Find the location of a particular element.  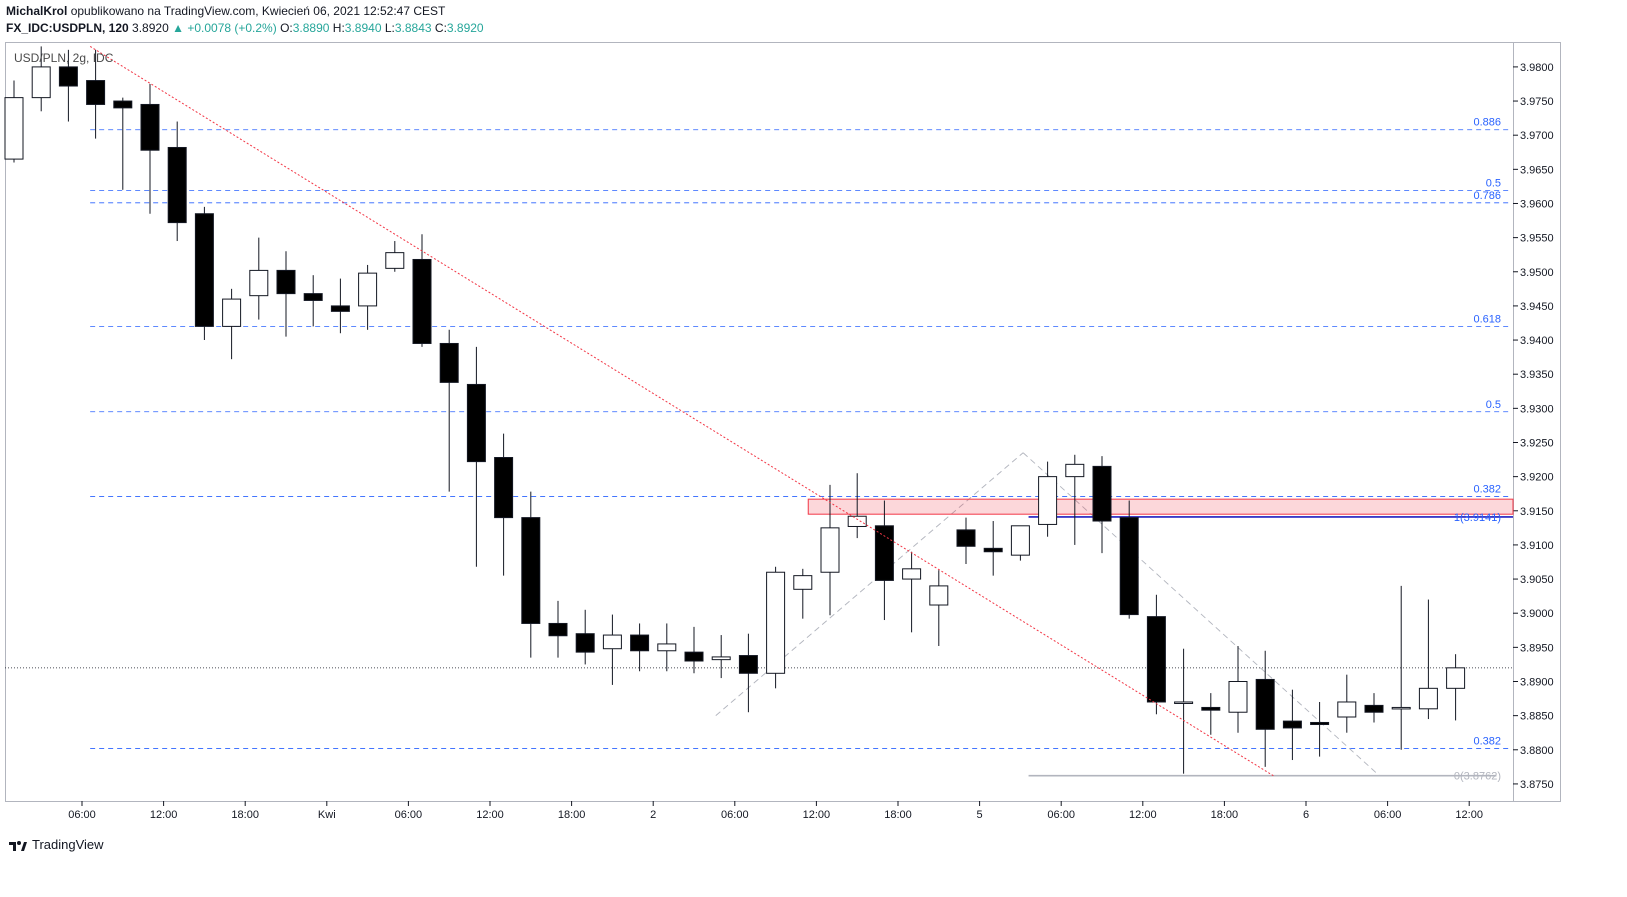

fib-level-label: 0.786 is located at coordinates (1487, 196).